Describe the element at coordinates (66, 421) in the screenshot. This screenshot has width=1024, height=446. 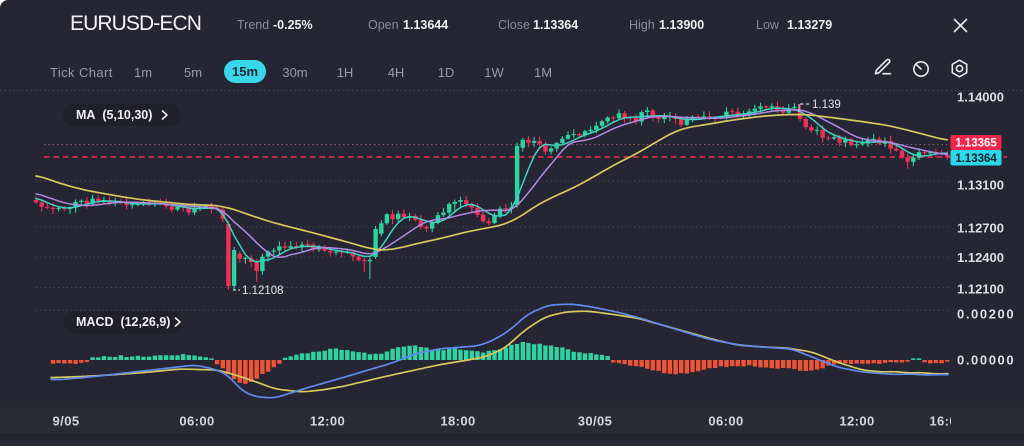
I see `svg-text: 9/05` at that location.